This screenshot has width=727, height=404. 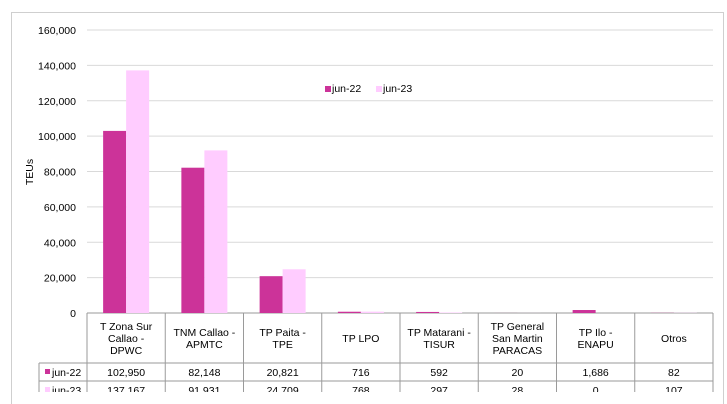 What do you see at coordinates (204, 339) in the screenshot?
I see `category-label: TNM Callao -APMTC` at bounding box center [204, 339].